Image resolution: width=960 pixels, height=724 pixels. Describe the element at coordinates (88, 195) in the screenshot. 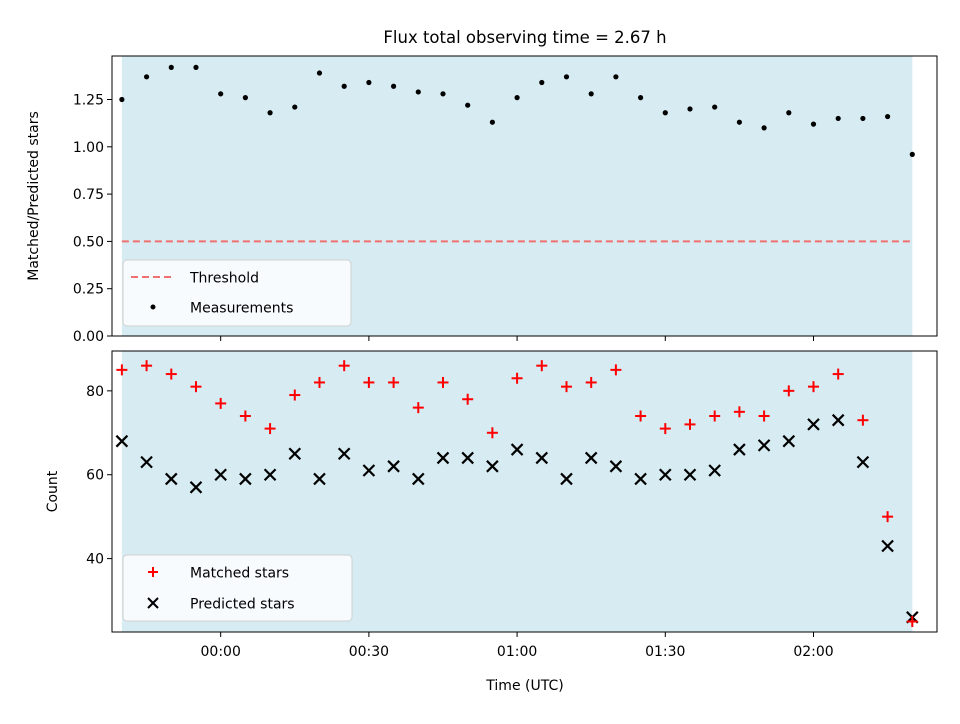

I see `ratio-y-tick-label: 0.75` at that location.